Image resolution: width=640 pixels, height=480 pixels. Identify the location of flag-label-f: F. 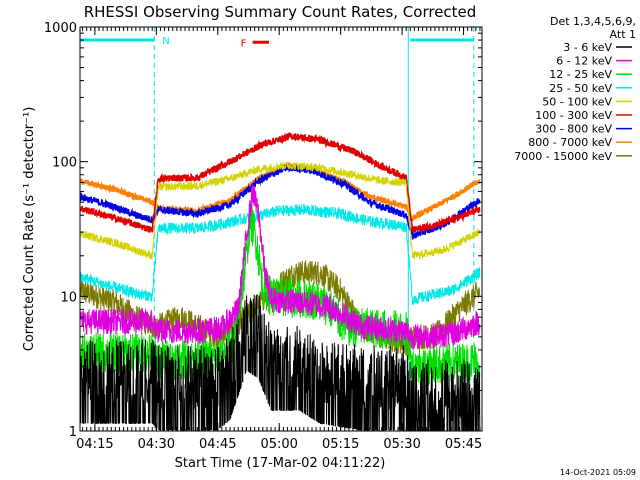
(244, 43).